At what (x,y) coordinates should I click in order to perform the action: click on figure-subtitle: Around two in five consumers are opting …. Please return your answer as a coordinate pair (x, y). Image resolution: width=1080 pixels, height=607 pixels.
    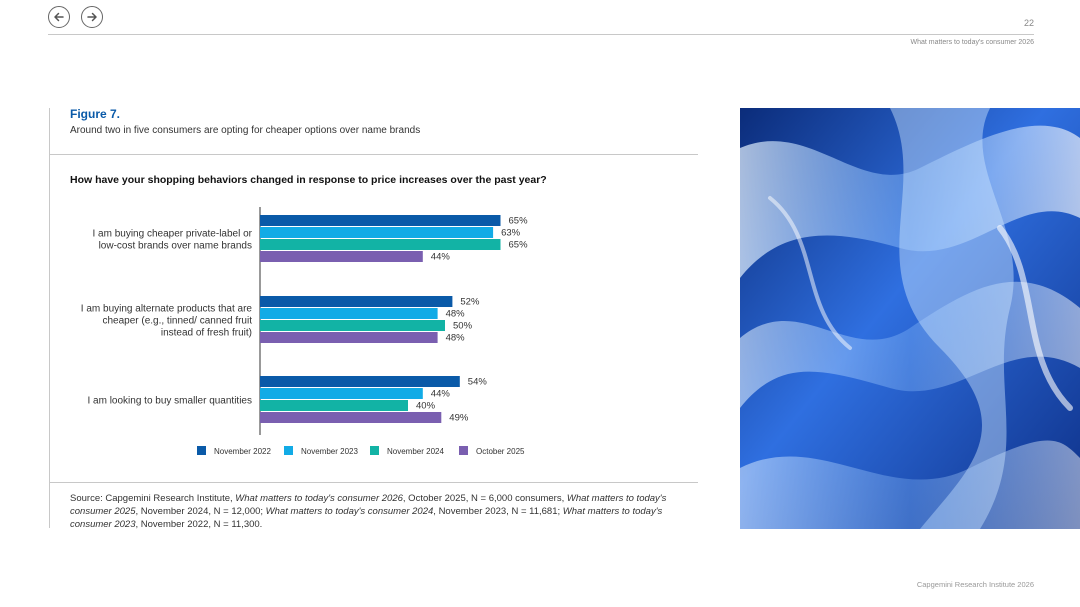
    Looking at the image, I should click on (245, 130).